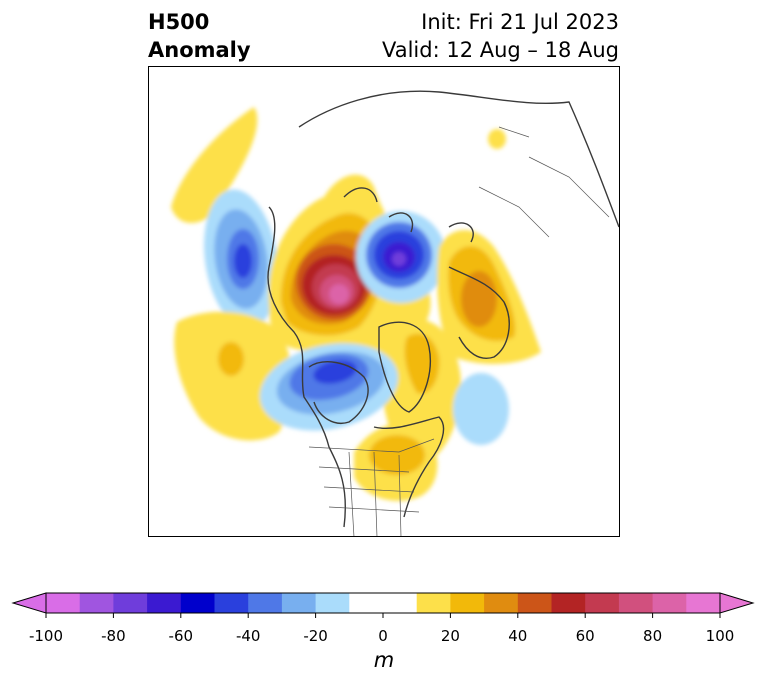  What do you see at coordinates (113, 636) in the screenshot?
I see `colorbar-tick-label: -80` at bounding box center [113, 636].